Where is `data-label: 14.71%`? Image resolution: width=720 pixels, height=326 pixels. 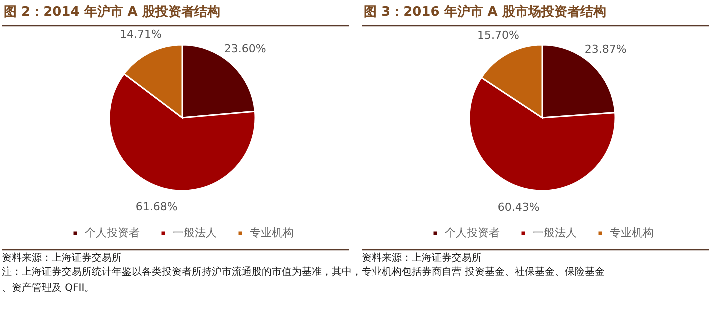
data-label: 14.71% is located at coordinates (141, 34).